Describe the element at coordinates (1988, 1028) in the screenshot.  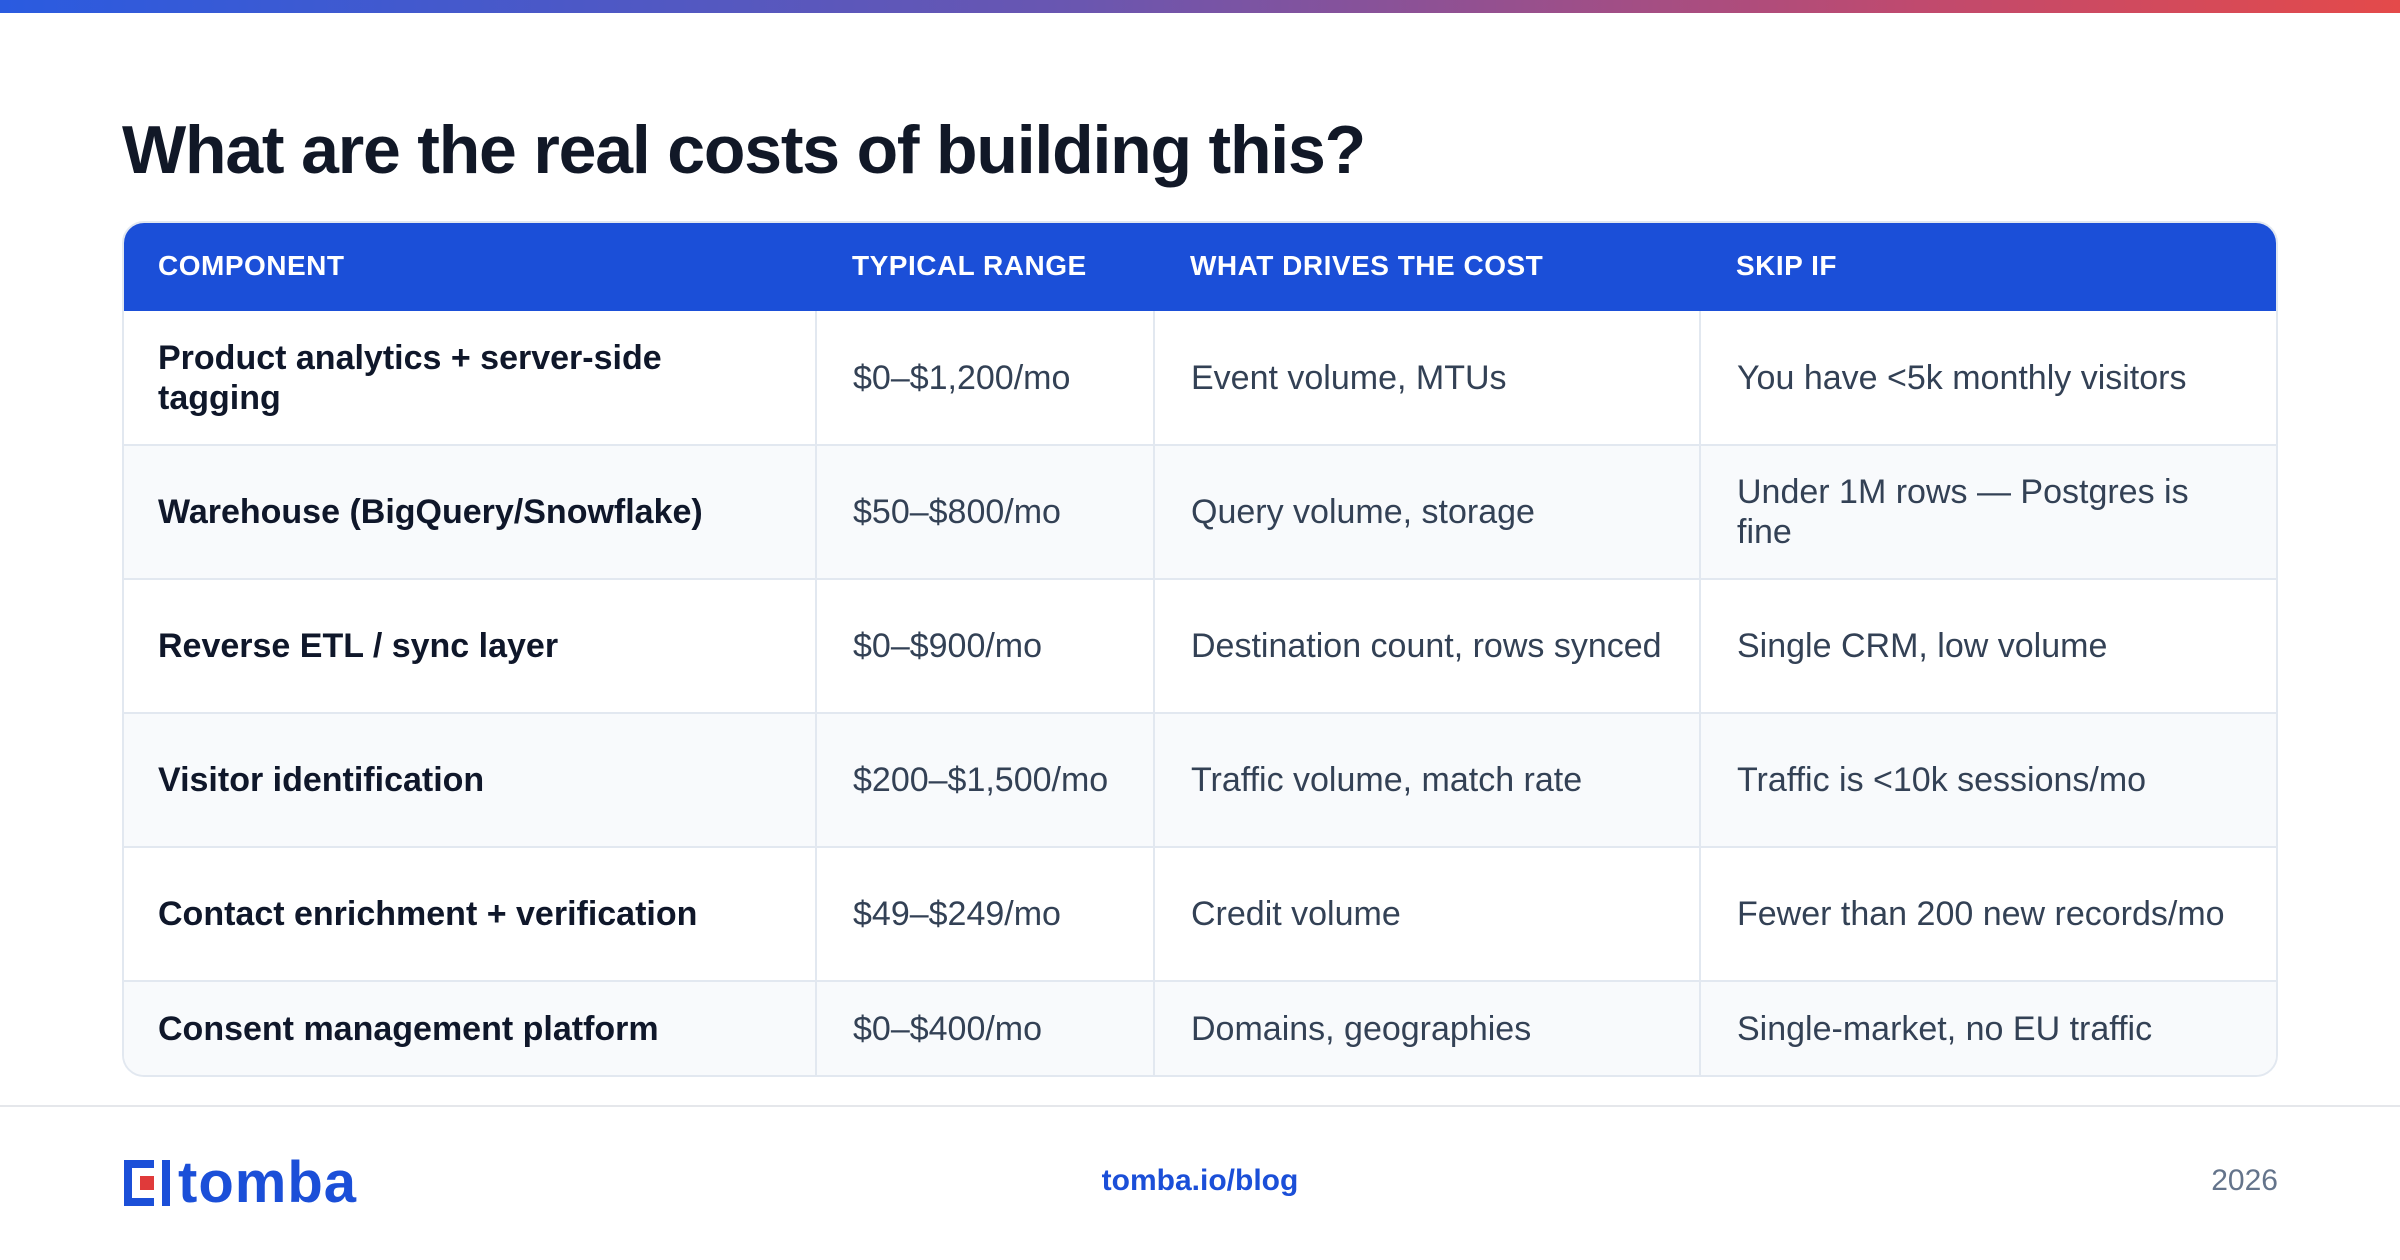
I see `skip-cell: Single-market, no EU traffic` at that location.